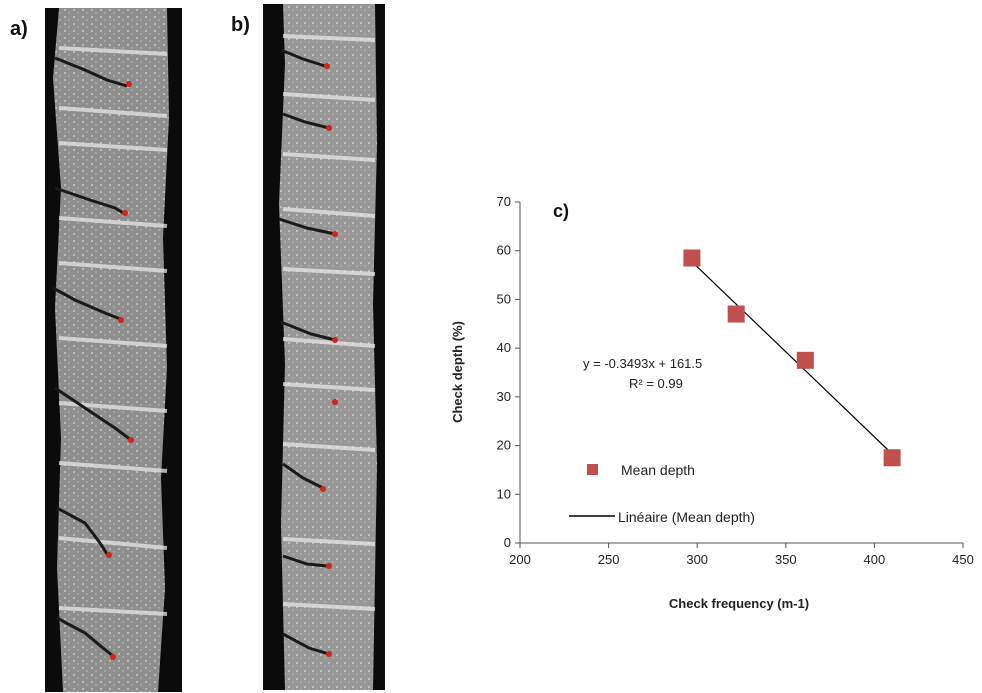  Describe the element at coordinates (656, 383) in the screenshot. I see `trendline-r2: R² = 0.99` at that location.